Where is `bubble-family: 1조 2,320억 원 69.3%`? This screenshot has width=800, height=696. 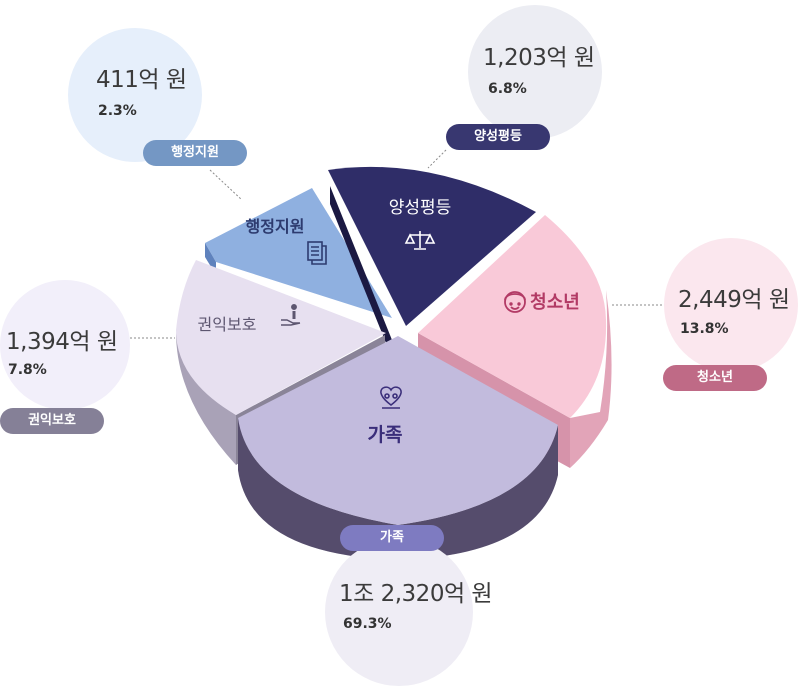 bubble-family: 1조 2,320억 원 69.3% is located at coordinates (409, 612).